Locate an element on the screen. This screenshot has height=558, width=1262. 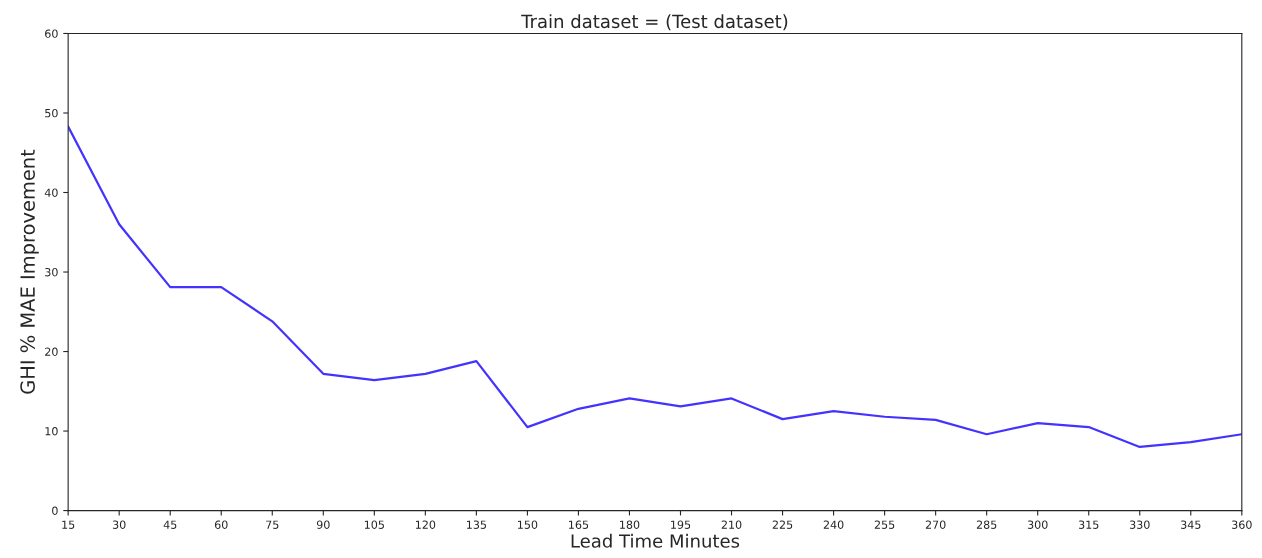
y-tick-label: 50 is located at coordinates (51, 113).